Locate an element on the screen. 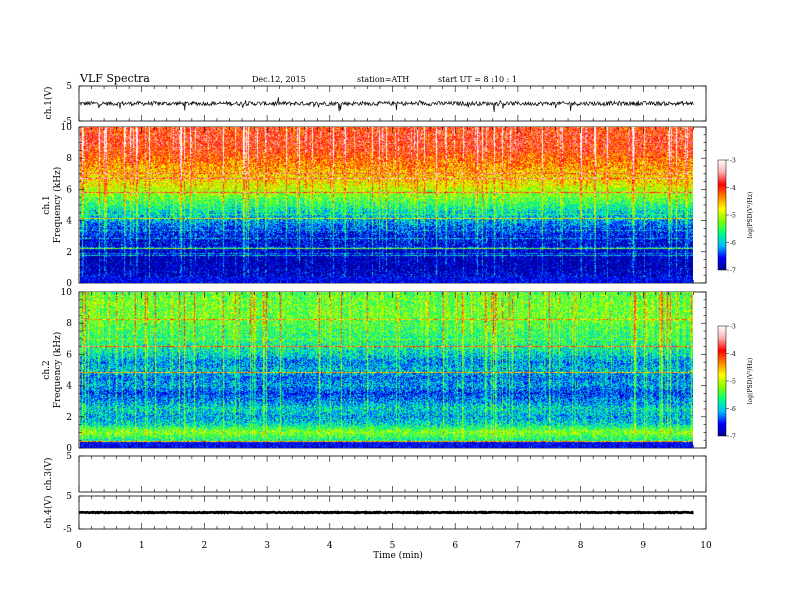 This screenshot has width=792, height=612. ch3-ylabel: ch.3(V) is located at coordinates (48, 474).